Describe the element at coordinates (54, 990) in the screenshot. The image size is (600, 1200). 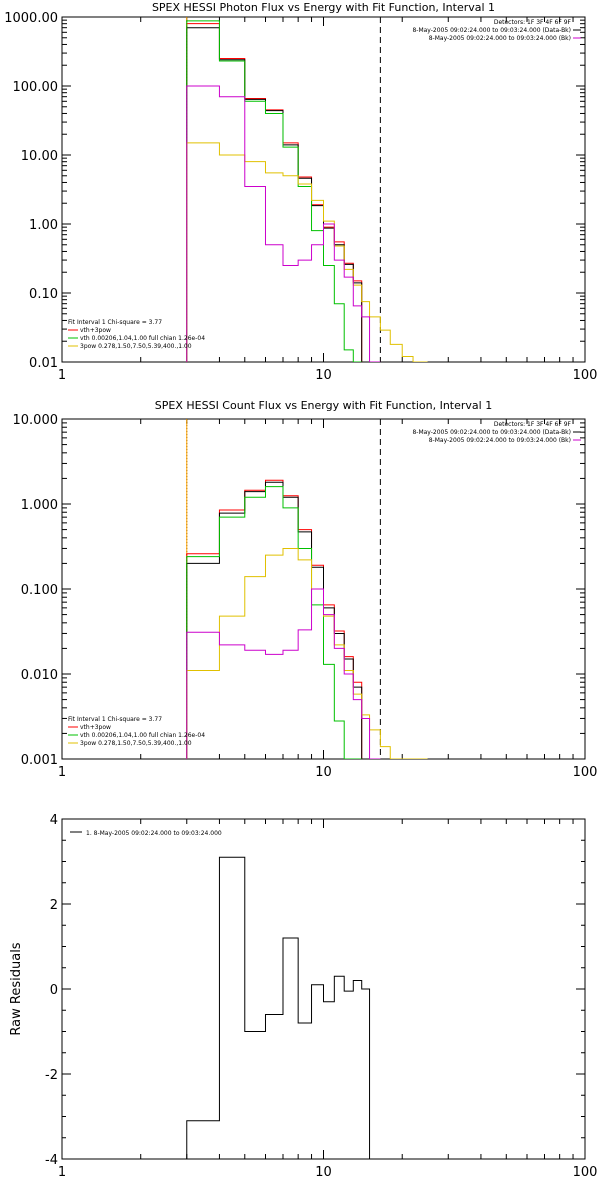
I see `y-tick-label: 0` at that location.